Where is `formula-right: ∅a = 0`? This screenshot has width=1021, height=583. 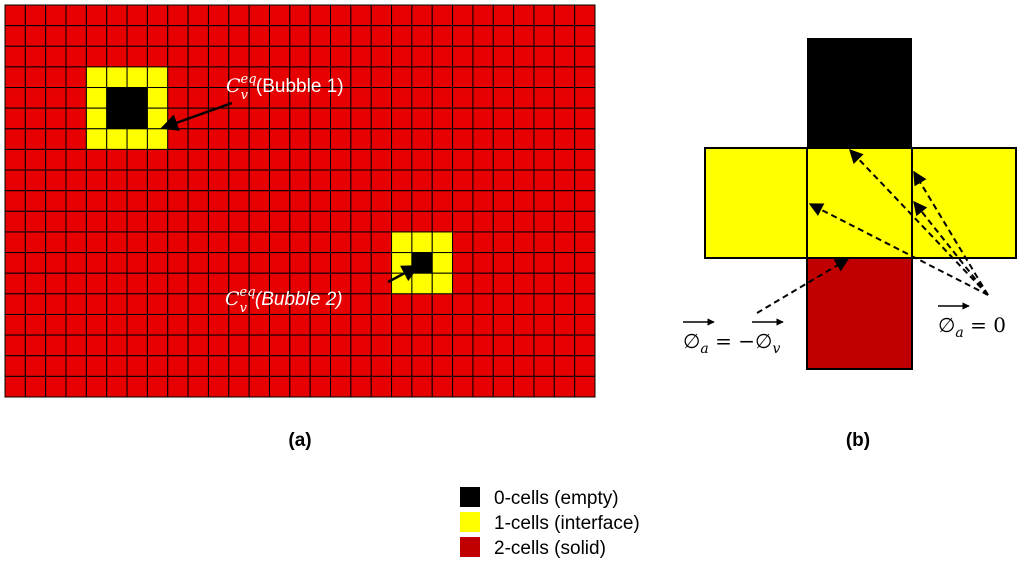
formula-right: ∅a = 0 is located at coordinates (972, 327).